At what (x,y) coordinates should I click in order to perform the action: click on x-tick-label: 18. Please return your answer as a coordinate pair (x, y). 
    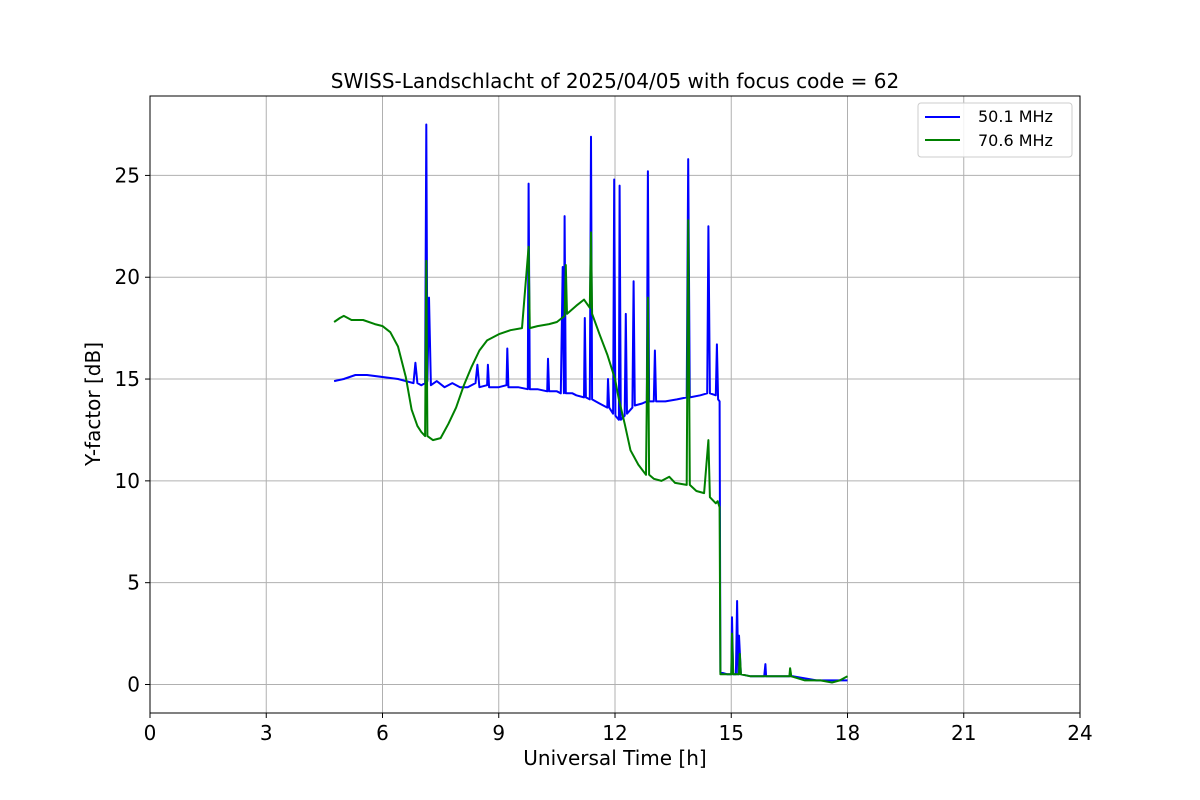
    Looking at the image, I should click on (847, 733).